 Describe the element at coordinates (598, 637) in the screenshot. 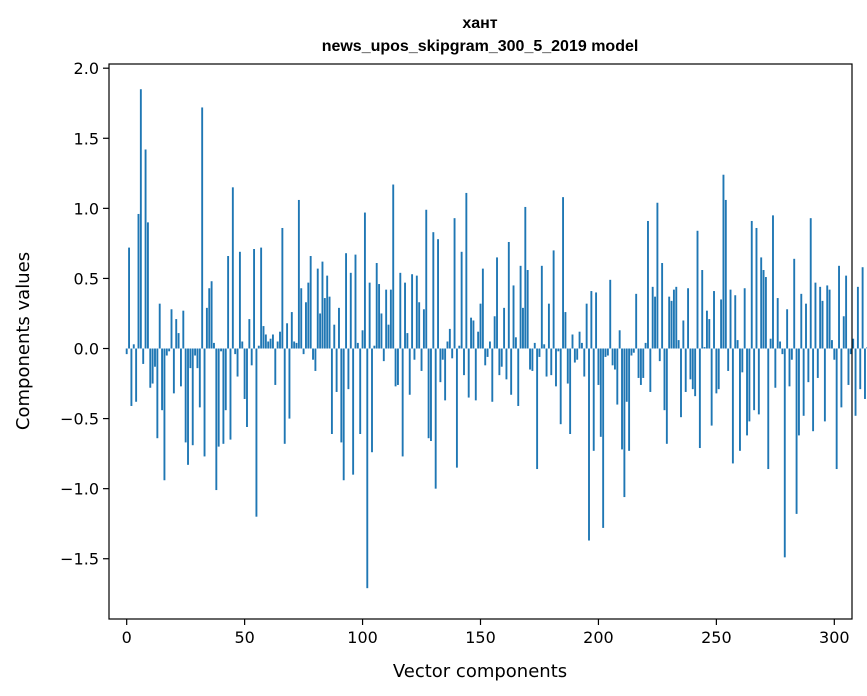

I see `x-tick-label: 200` at that location.